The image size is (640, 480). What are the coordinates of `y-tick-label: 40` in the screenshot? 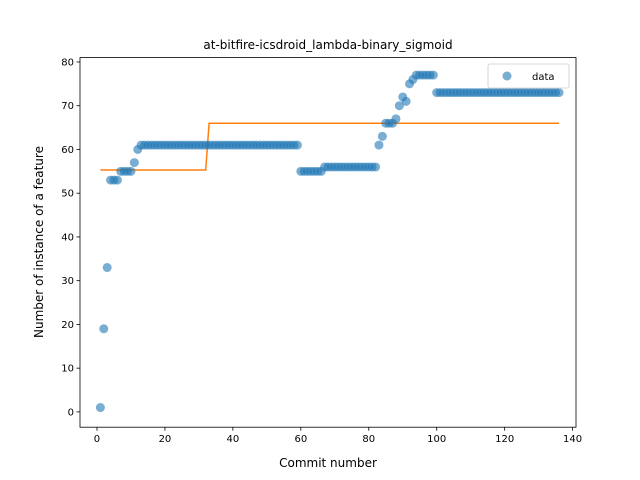 It's located at (67, 237).